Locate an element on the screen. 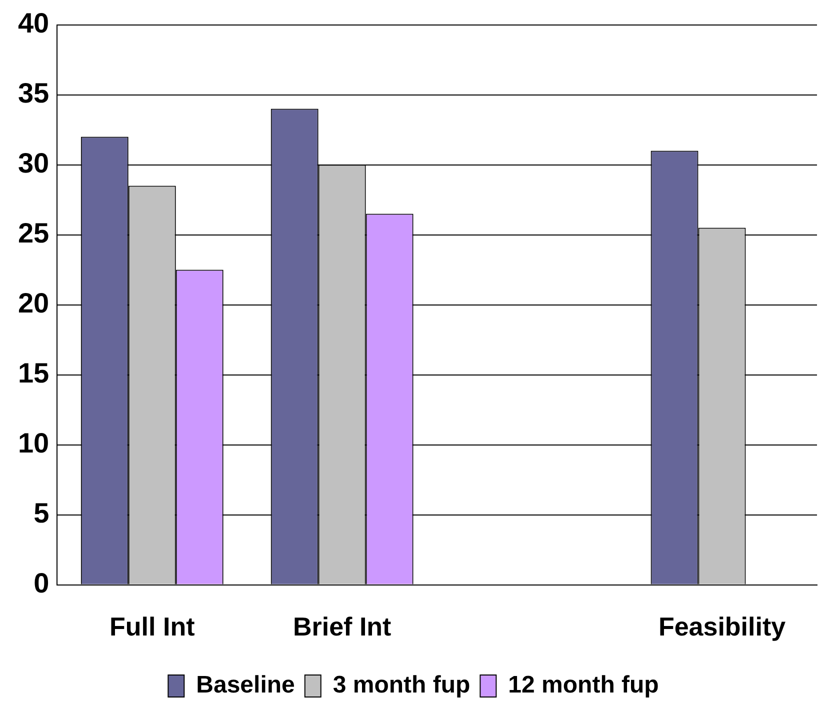 The image size is (827, 718). x-tick-label: Brief Int is located at coordinates (342, 627).